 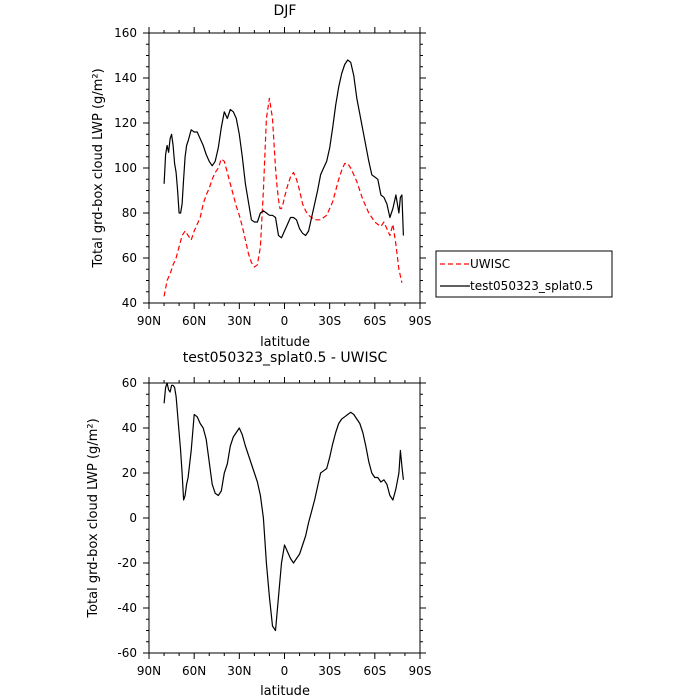 What do you see at coordinates (98, 168) in the screenshot?
I see `top-y-axis-label: Total grd-box cloud LWP (g/m²)` at bounding box center [98, 168].